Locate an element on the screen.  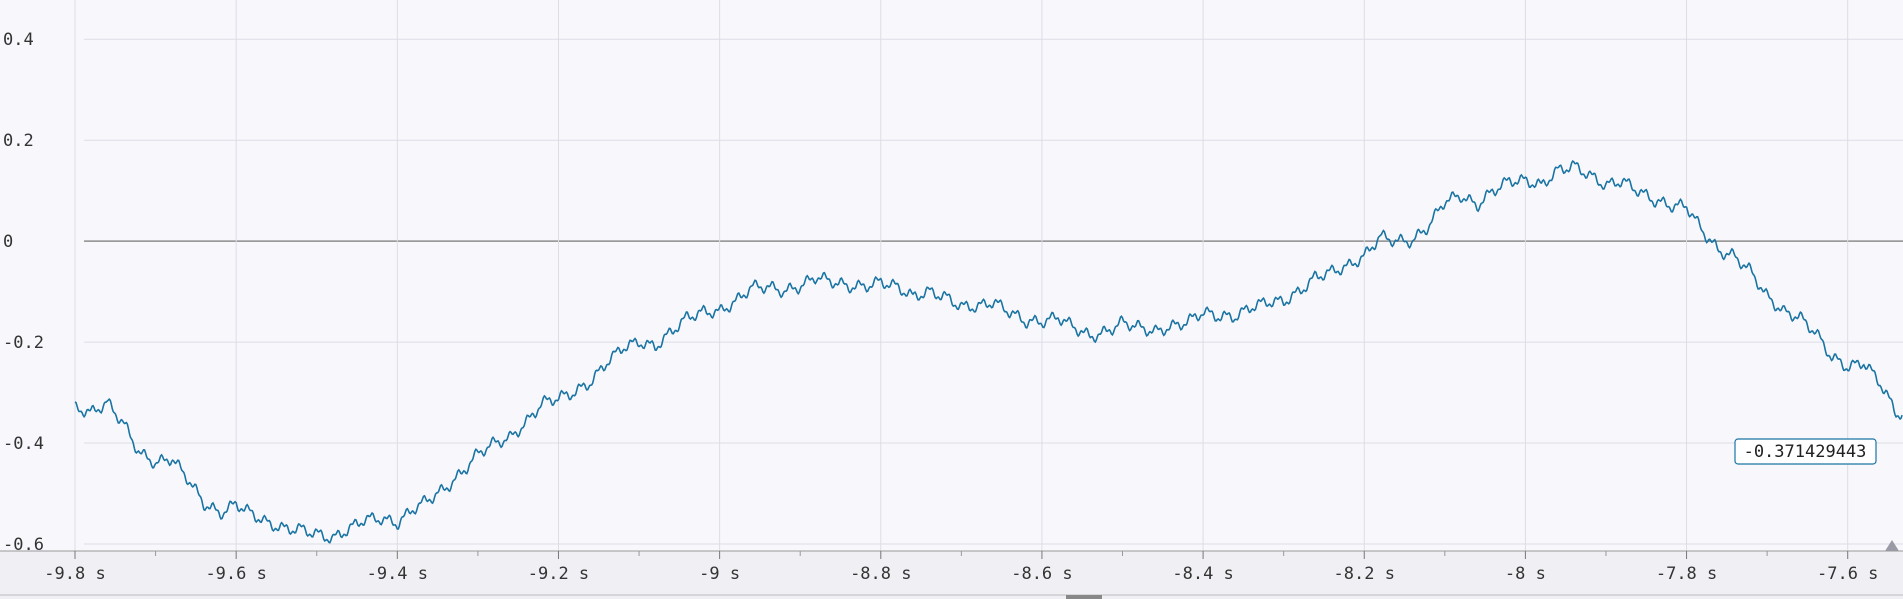
x-axis-band is located at coordinates (951, 575).